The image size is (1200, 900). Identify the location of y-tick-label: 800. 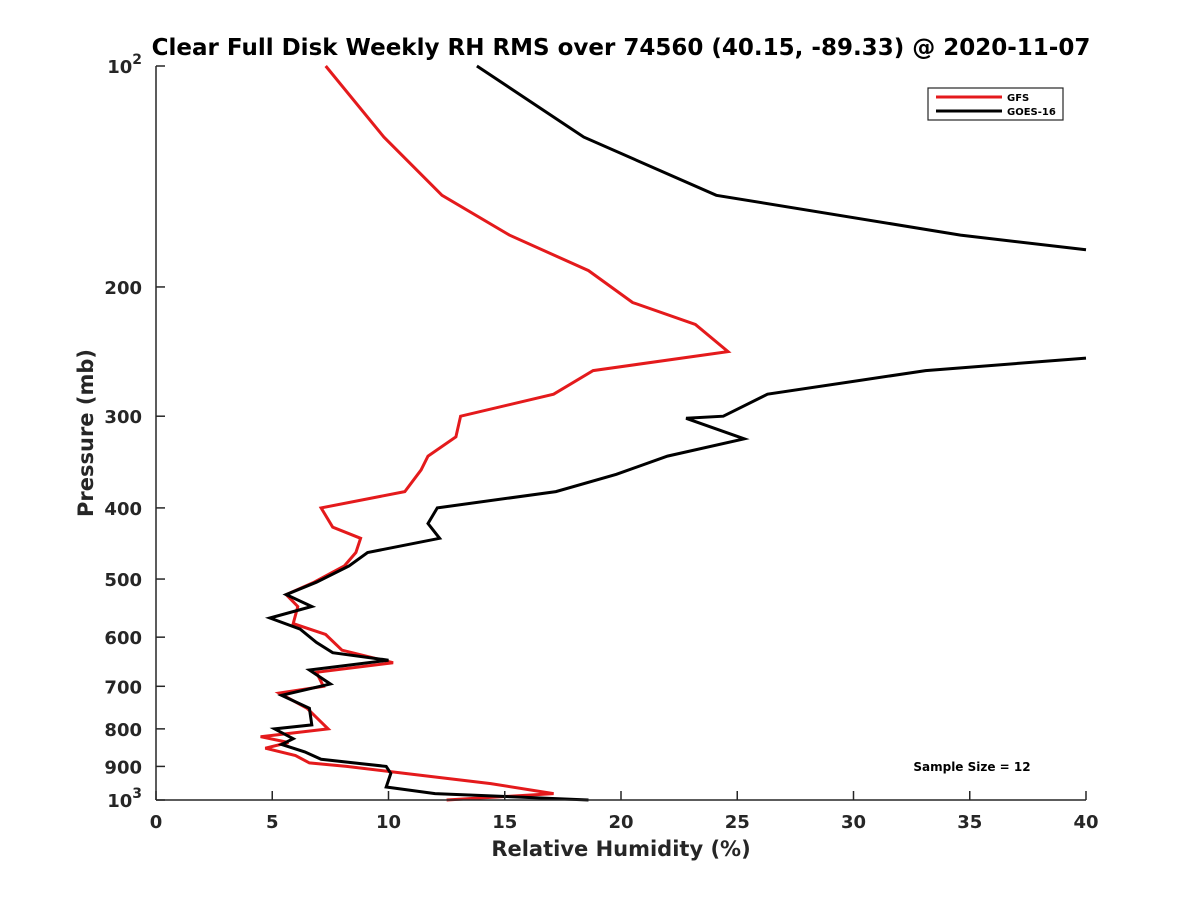
(123, 730).